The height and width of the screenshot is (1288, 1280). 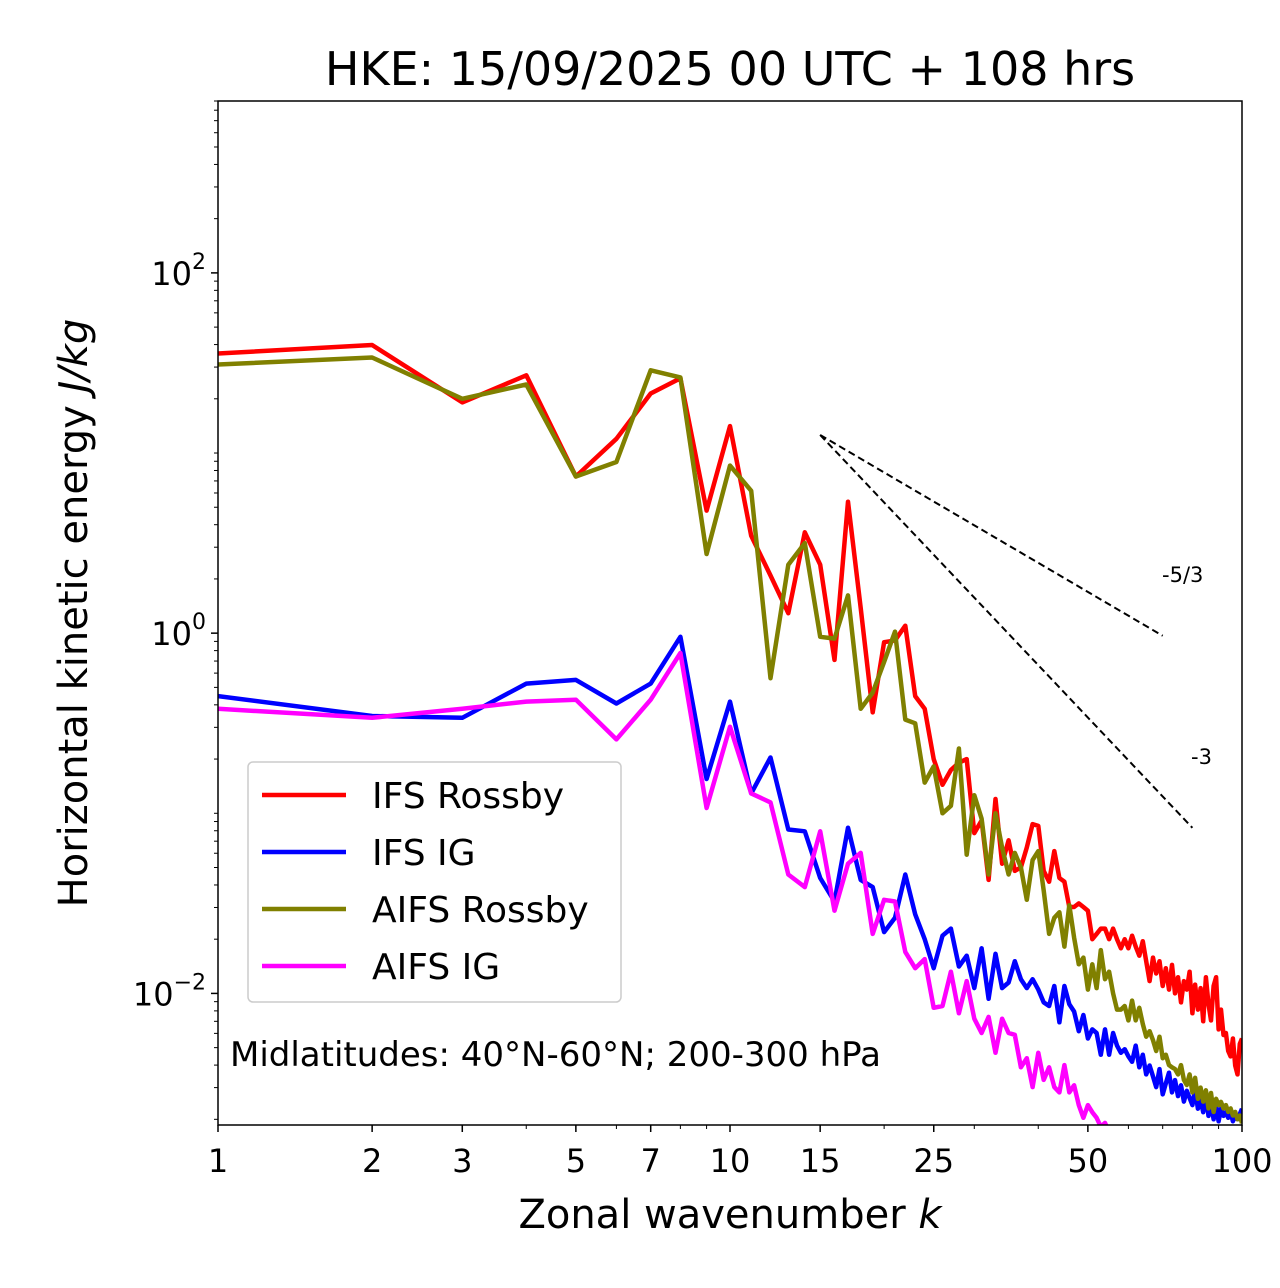 What do you see at coordinates (74, 359) in the screenshot?
I see `y-axis-label-unit: J/kg` at bounding box center [74, 359].